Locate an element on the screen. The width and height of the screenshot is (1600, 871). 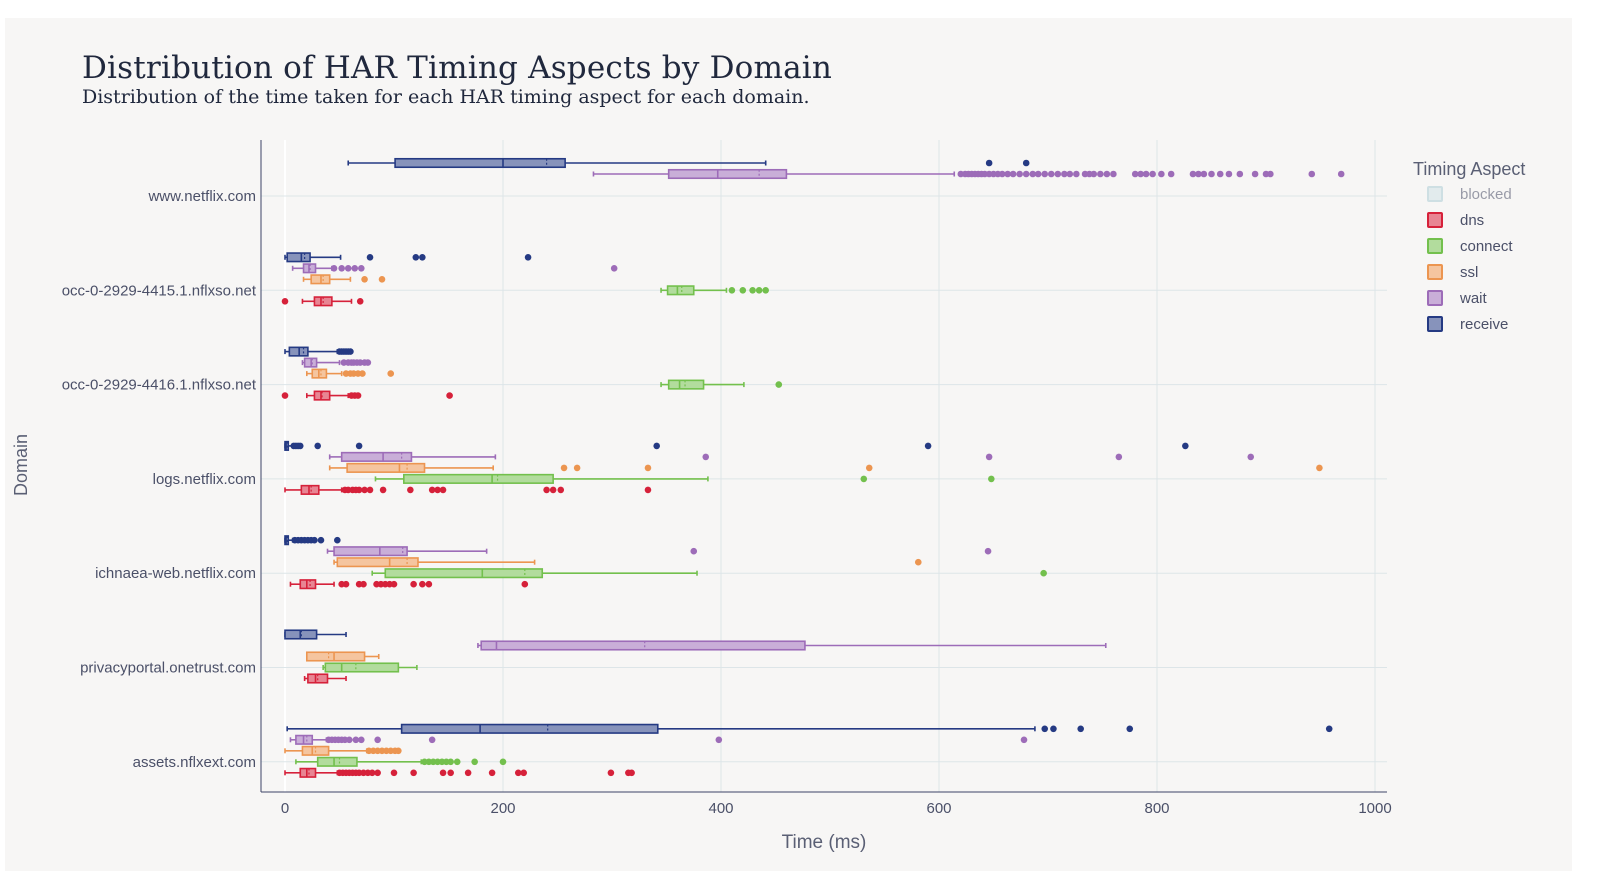
y-tick-label: ichnaea-web.netflix.com is located at coordinates (175, 573).